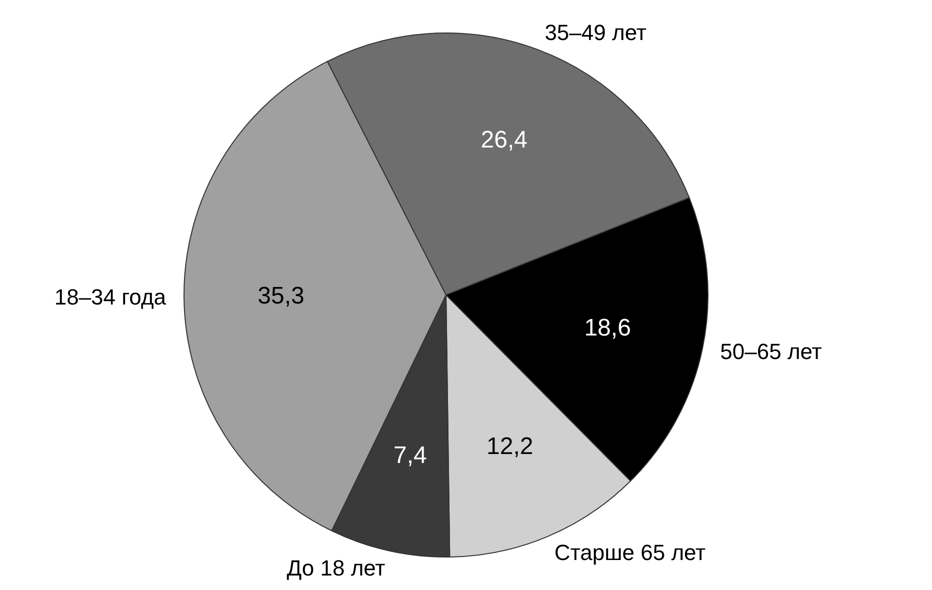 Image resolution: width=932 pixels, height=590 pixels. I want to click on slice-label: Старше 65 лет, so click(630, 553).